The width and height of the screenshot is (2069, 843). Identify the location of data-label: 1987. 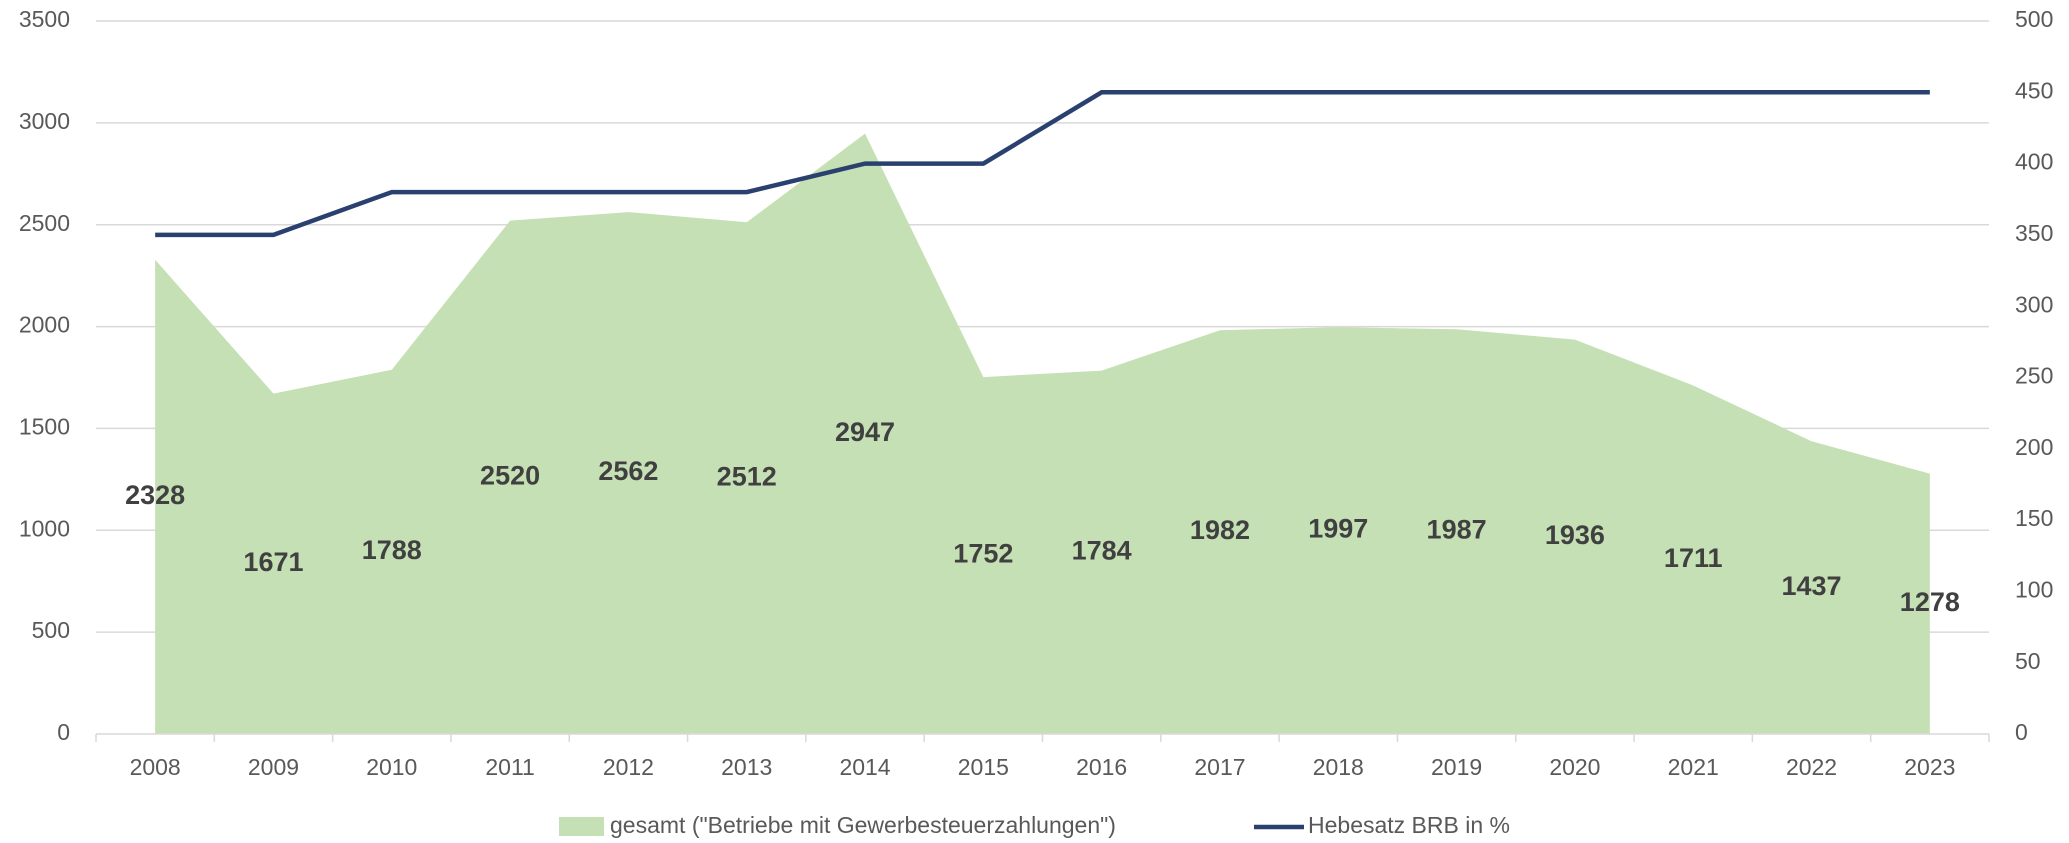
(1457, 530).